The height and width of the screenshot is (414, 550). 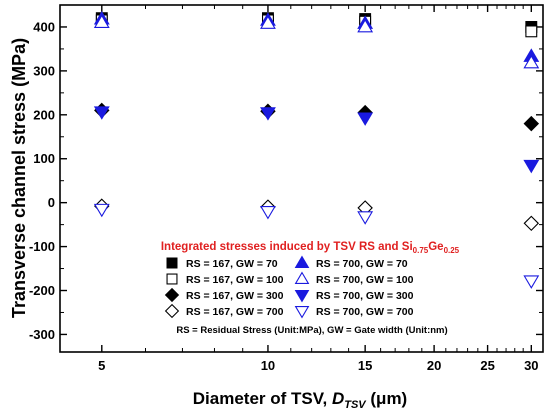 What do you see at coordinates (235, 280) in the screenshot?
I see `legend-label-2: RS = 167, GW = 100` at bounding box center [235, 280].